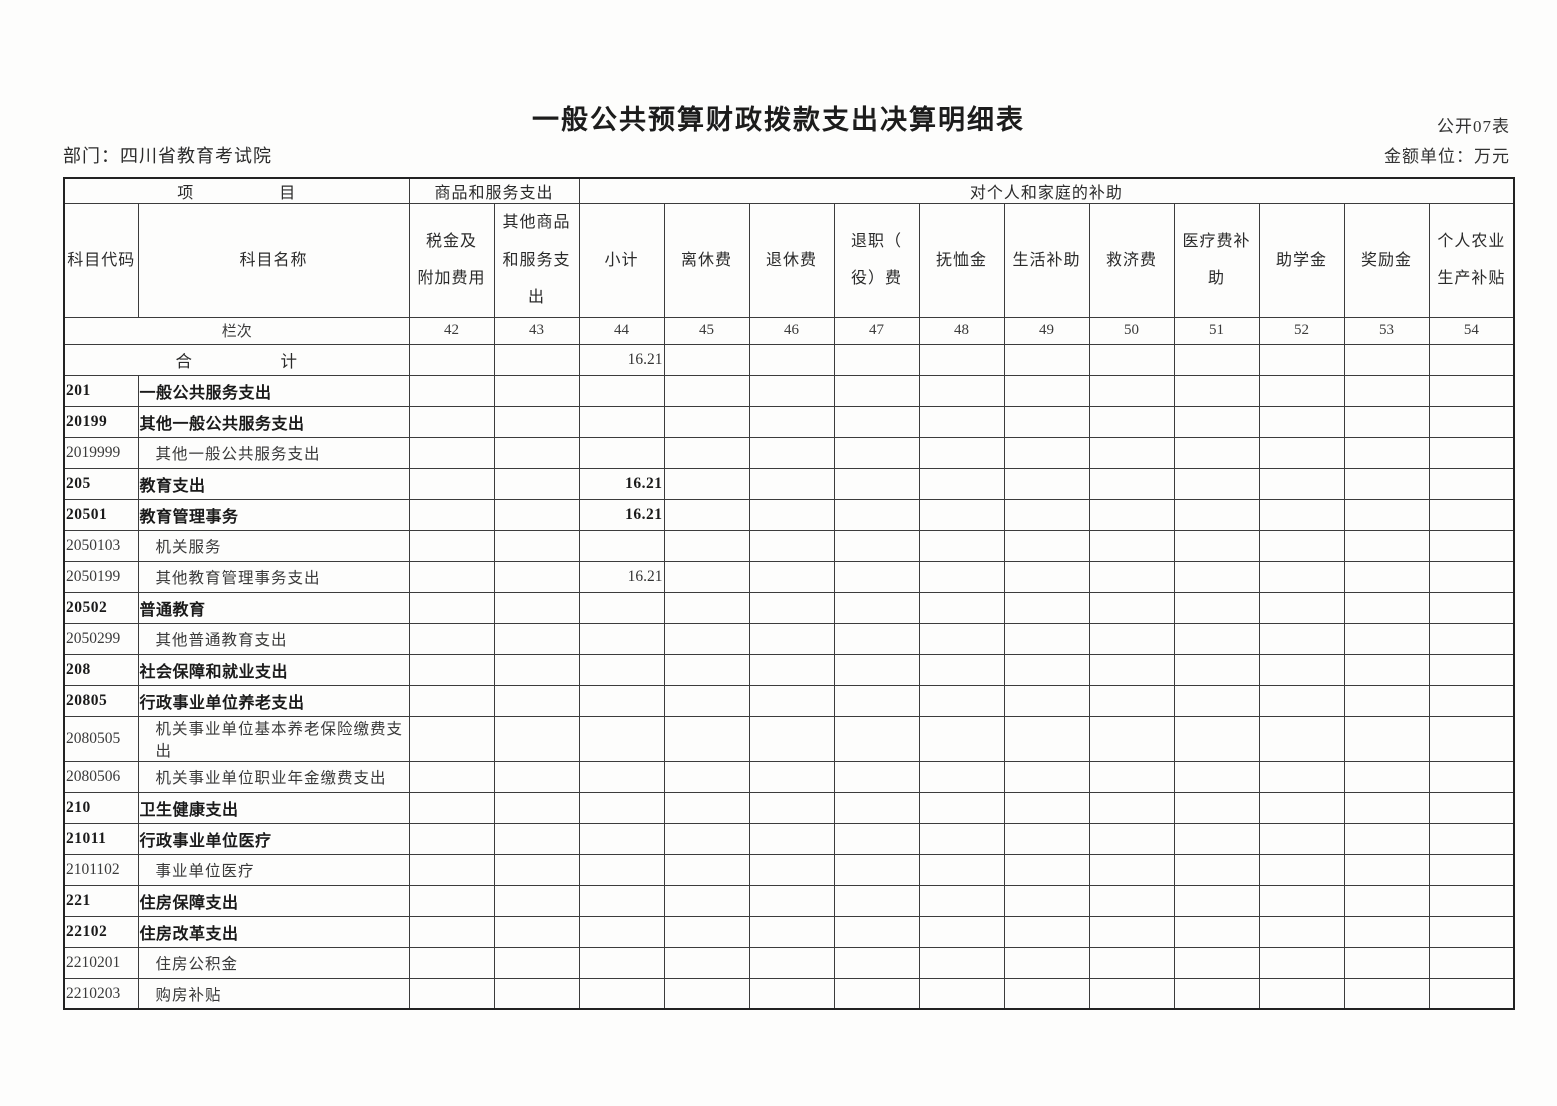  What do you see at coordinates (791, 330) in the screenshot?
I see `column-number: 46` at bounding box center [791, 330].